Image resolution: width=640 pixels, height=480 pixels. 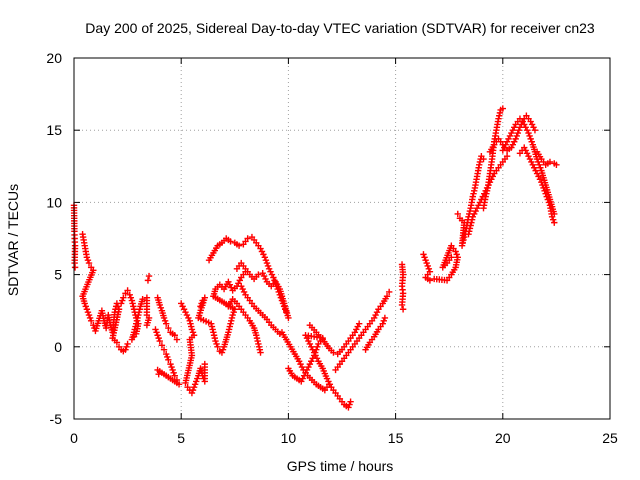 I want to click on y-axis-label: SDTVAR / TECUs, so click(x=13, y=240).